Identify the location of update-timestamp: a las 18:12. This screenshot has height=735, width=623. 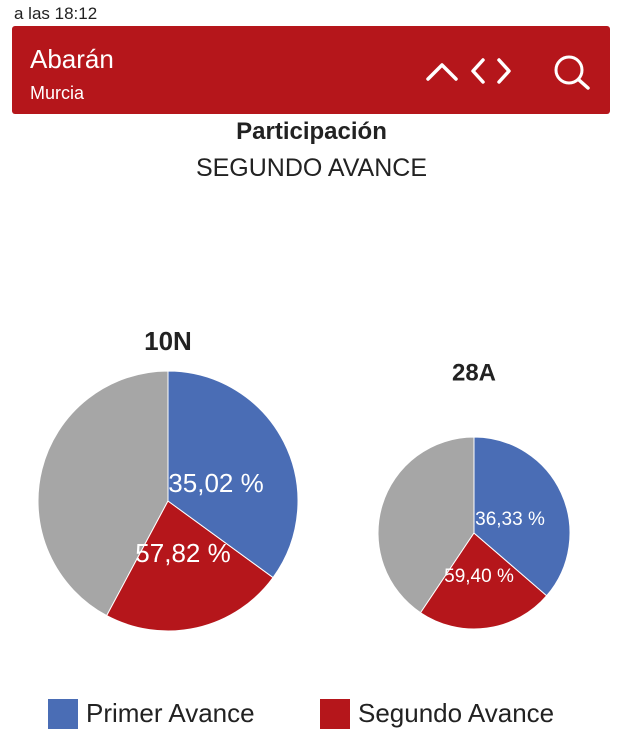
(56, 13).